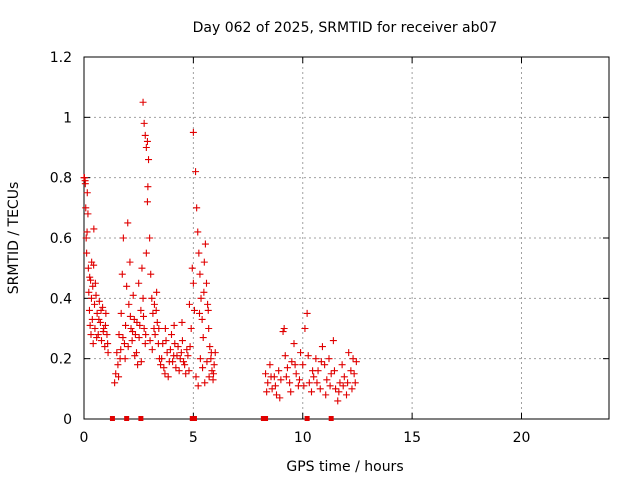  Describe the element at coordinates (14, 238) in the screenshot. I see `y-axis-label: SRMTID / TECUs` at that location.